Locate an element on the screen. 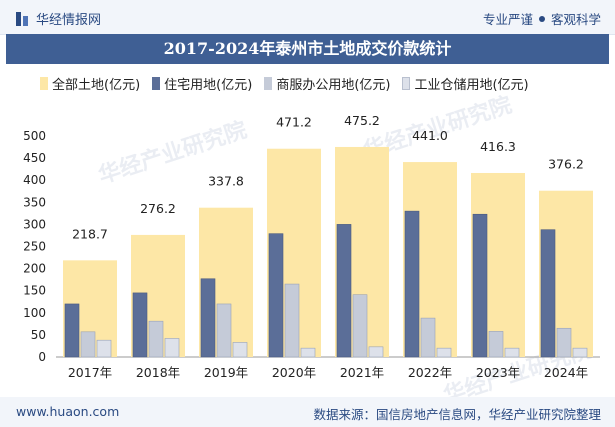 The height and width of the screenshot is (427, 615). legend-swatch-total is located at coordinates (44, 83).